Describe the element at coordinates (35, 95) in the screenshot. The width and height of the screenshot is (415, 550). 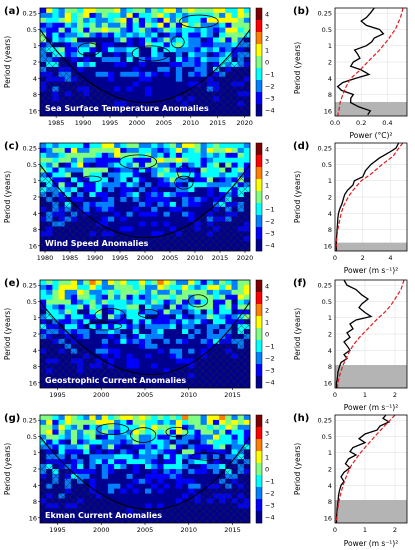
I see `y-tick: 8` at that location.